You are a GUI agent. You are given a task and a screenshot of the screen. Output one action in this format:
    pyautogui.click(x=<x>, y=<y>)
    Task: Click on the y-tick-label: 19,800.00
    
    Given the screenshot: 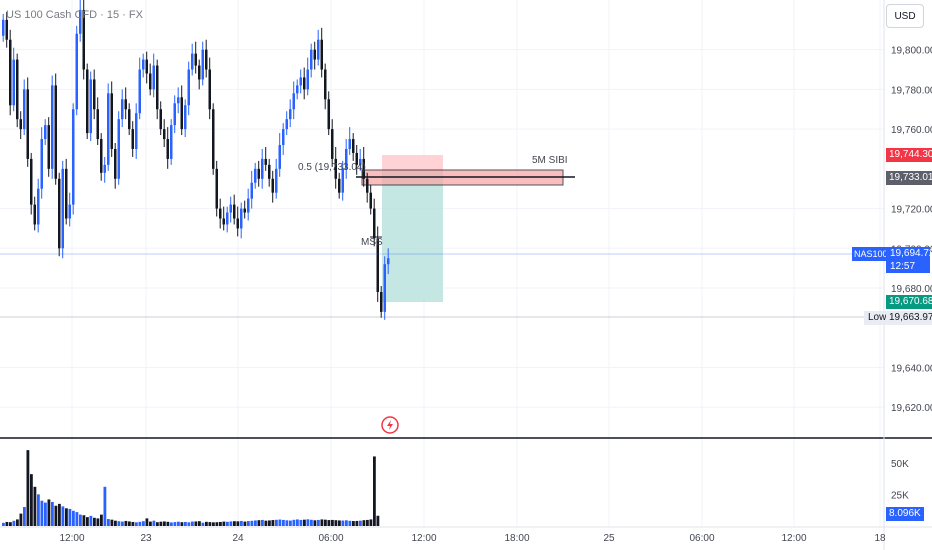 What is the action you would take?
    pyautogui.click(x=911, y=51)
    